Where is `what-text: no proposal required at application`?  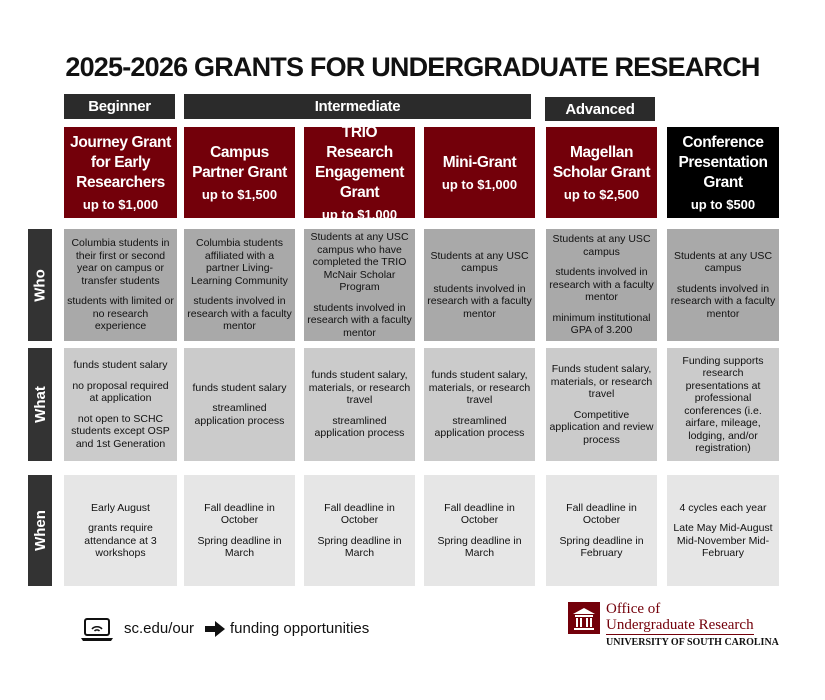
what-text: no proposal required at application is located at coordinates (120, 392).